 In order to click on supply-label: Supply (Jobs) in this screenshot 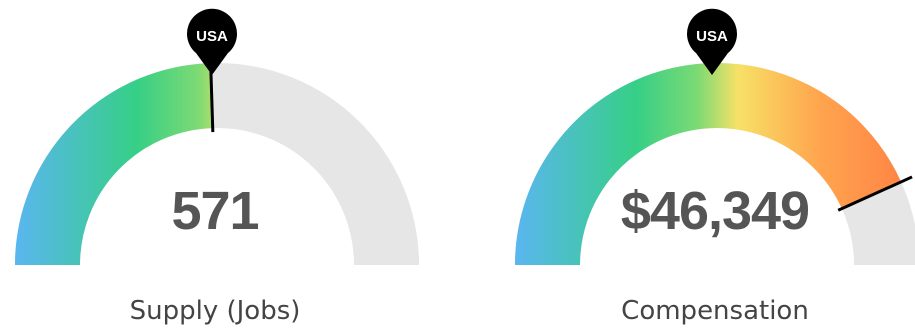, I will do `click(215, 311)`.